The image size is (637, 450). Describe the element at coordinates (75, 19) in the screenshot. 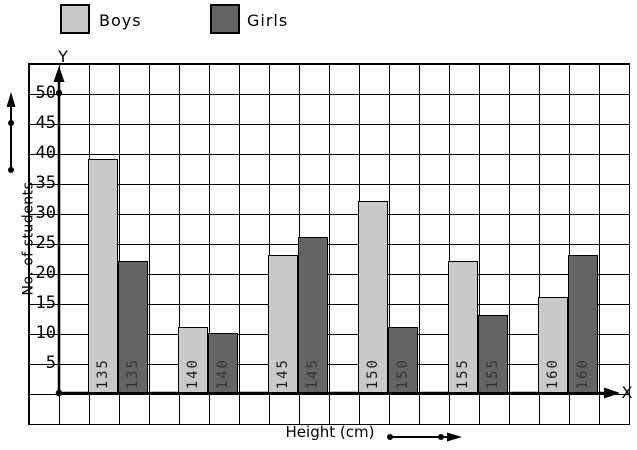

I see `legend-swatch-boys` at that location.